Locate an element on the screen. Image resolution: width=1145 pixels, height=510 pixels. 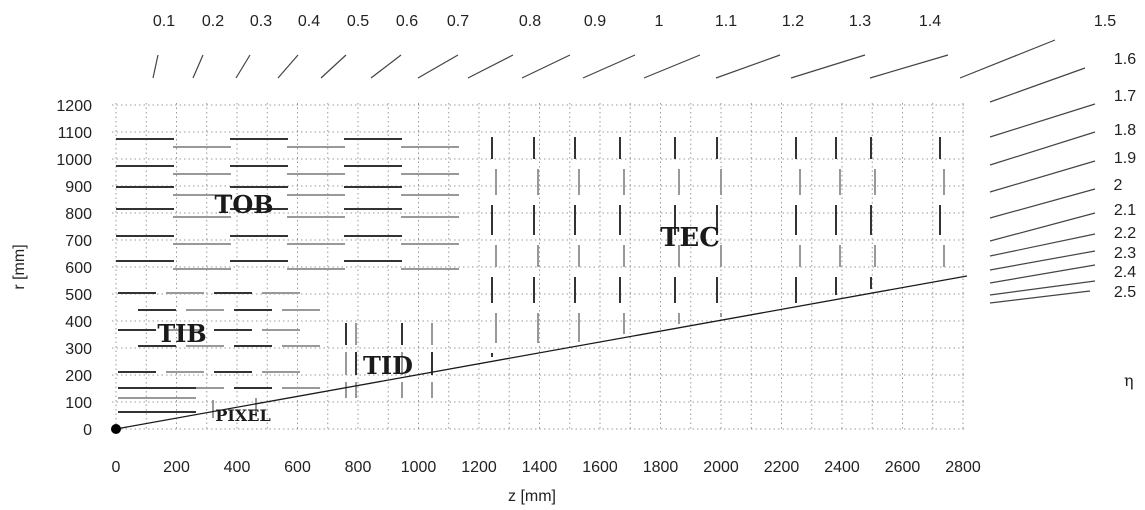
region-label-tib: TIB is located at coordinates (181, 333).